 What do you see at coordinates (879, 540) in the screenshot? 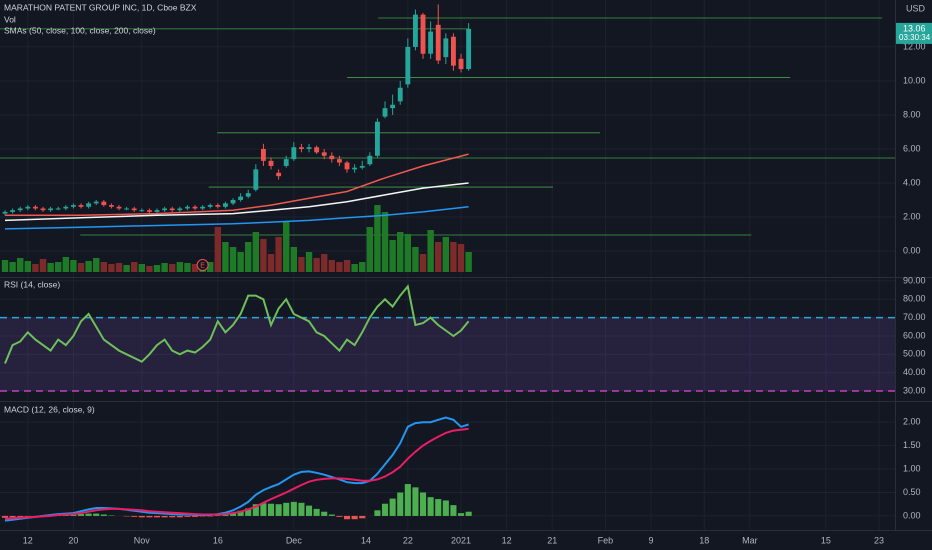
I see `time-label: 23` at bounding box center [879, 540].